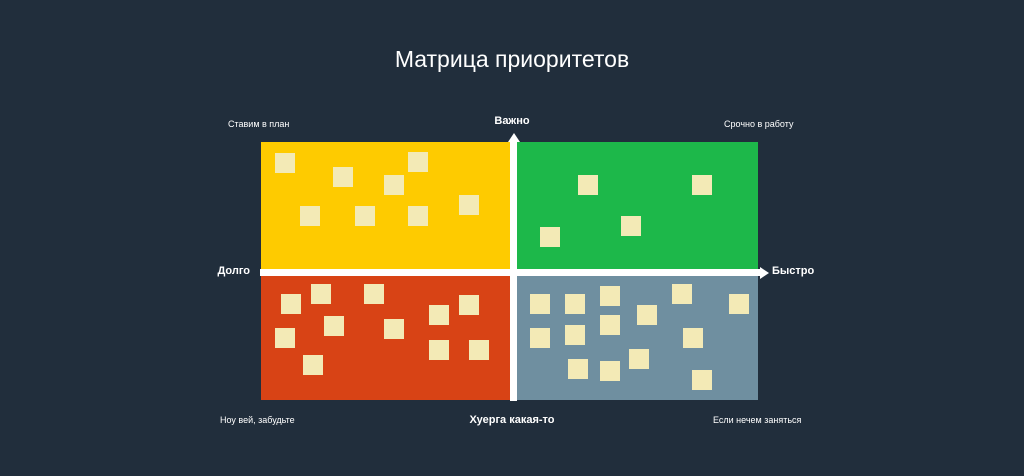  Describe the element at coordinates (233, 271) in the screenshot. I see `axis-label-left: Долго` at that location.